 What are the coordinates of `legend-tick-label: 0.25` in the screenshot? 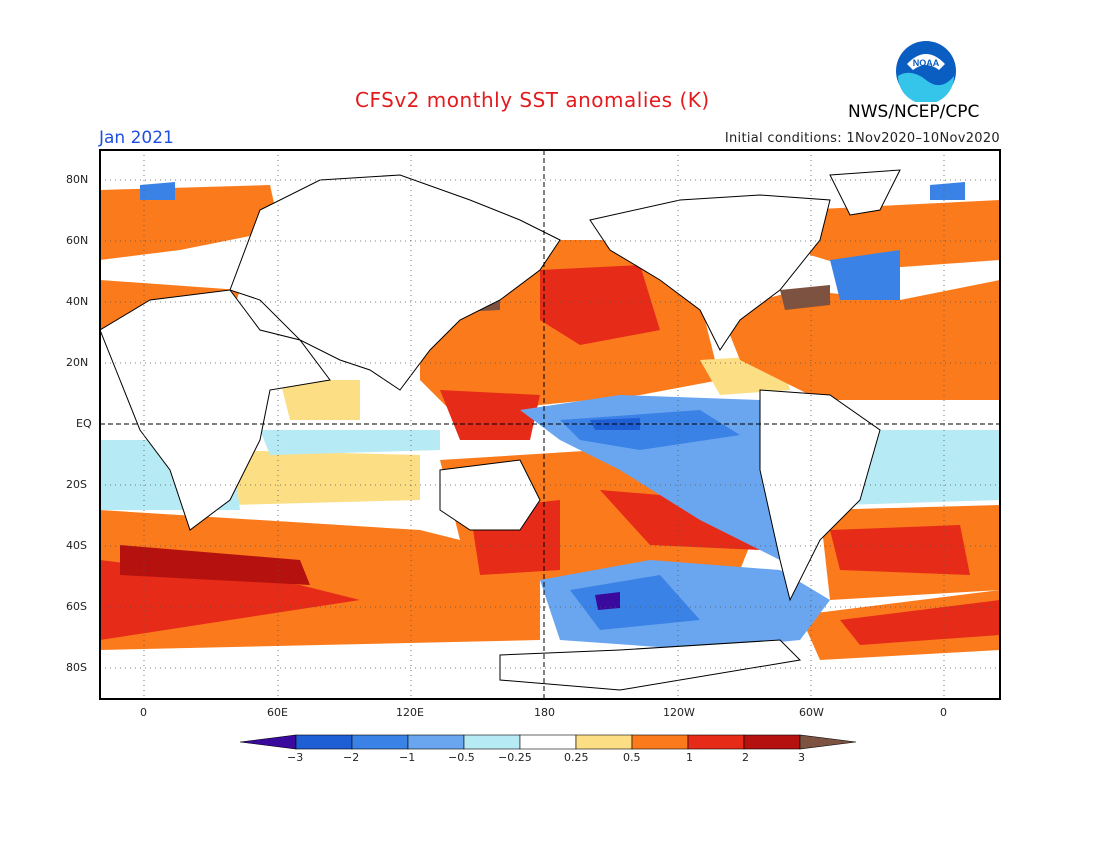 It's located at (576, 757).